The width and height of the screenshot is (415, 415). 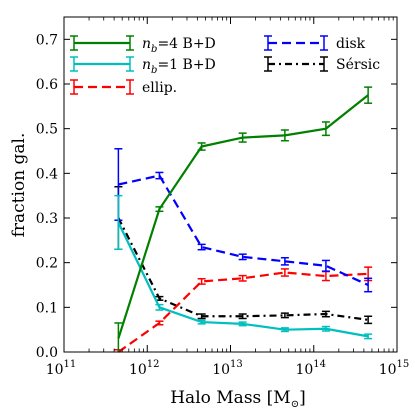 I want to click on legend-label: nb=4 B+D, so click(x=179, y=45).